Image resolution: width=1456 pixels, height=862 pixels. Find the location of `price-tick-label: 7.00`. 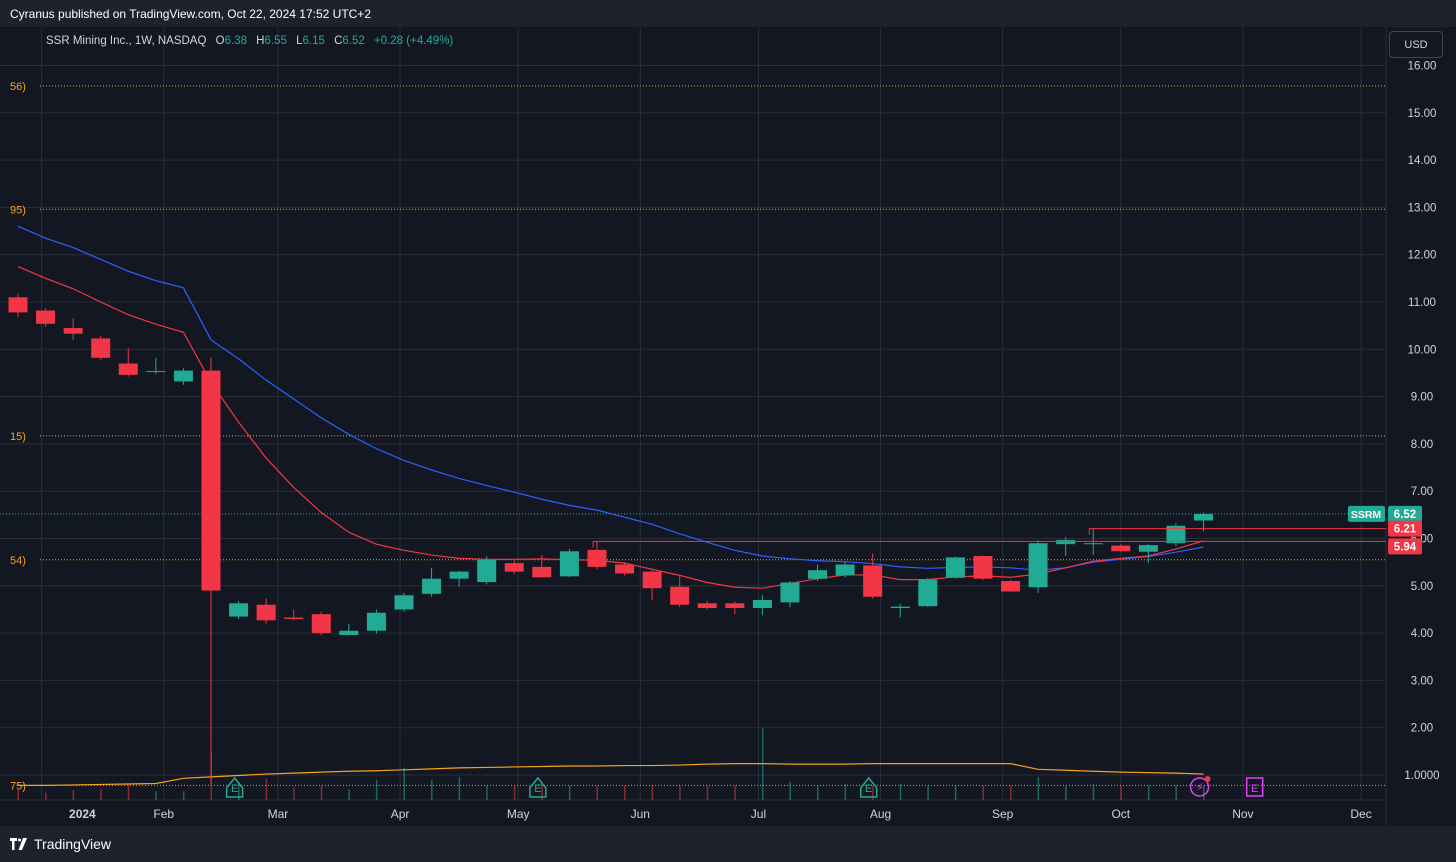

price-tick-label: 7.00 is located at coordinates (1422, 492).